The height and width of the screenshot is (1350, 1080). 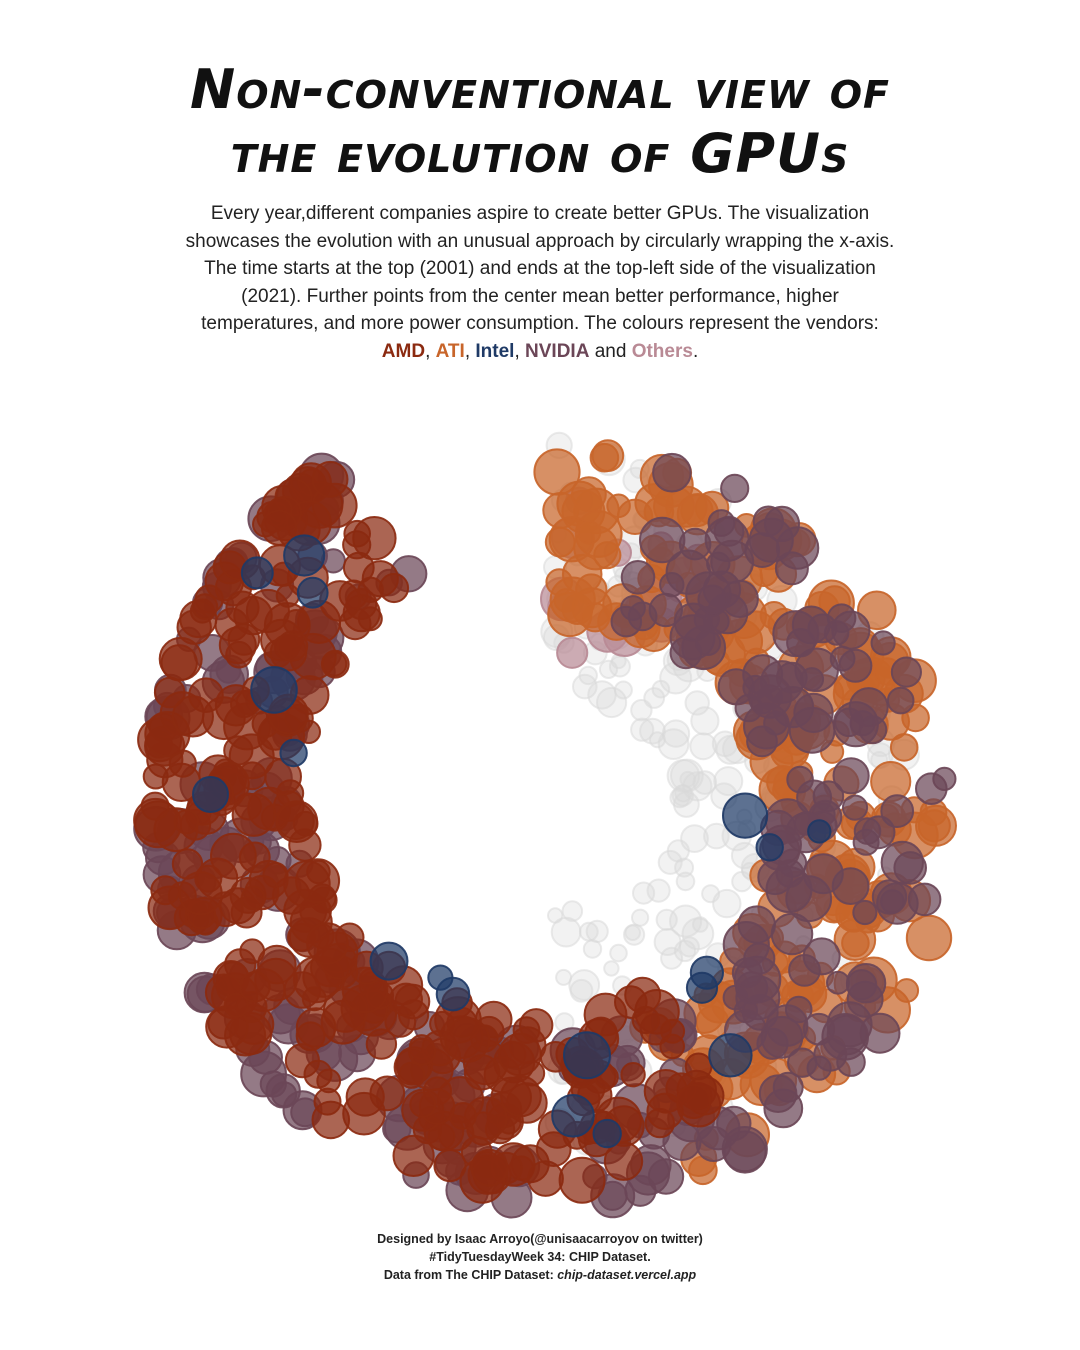 What do you see at coordinates (495, 351) in the screenshot?
I see `legend-intel: Intel` at bounding box center [495, 351].